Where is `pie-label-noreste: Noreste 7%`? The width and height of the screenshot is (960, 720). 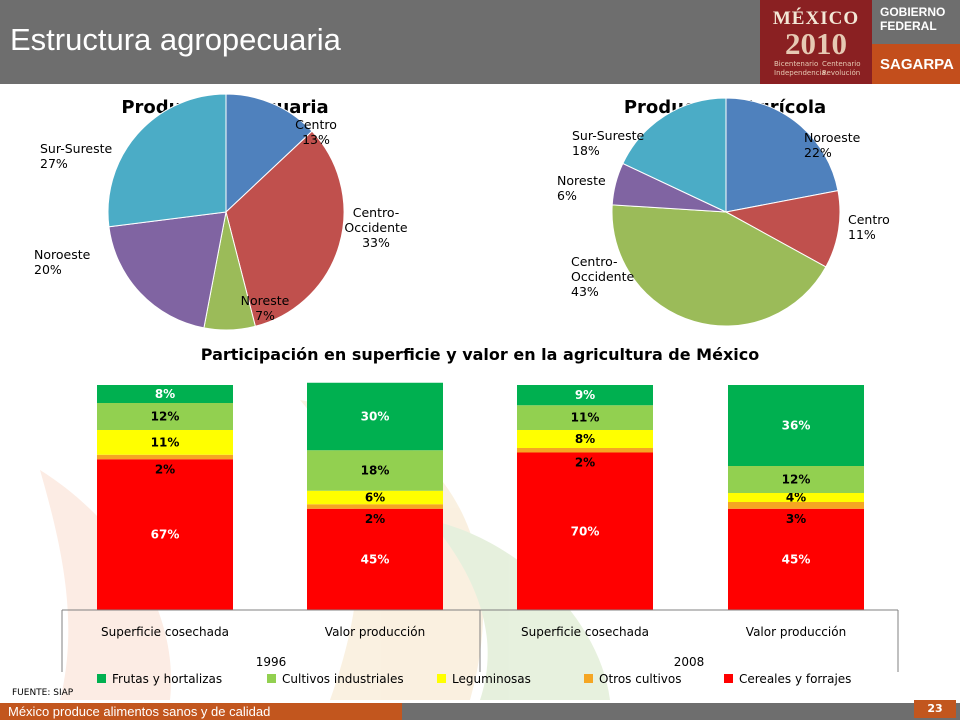 pie-label-noreste: Noreste 7% is located at coordinates (265, 308).